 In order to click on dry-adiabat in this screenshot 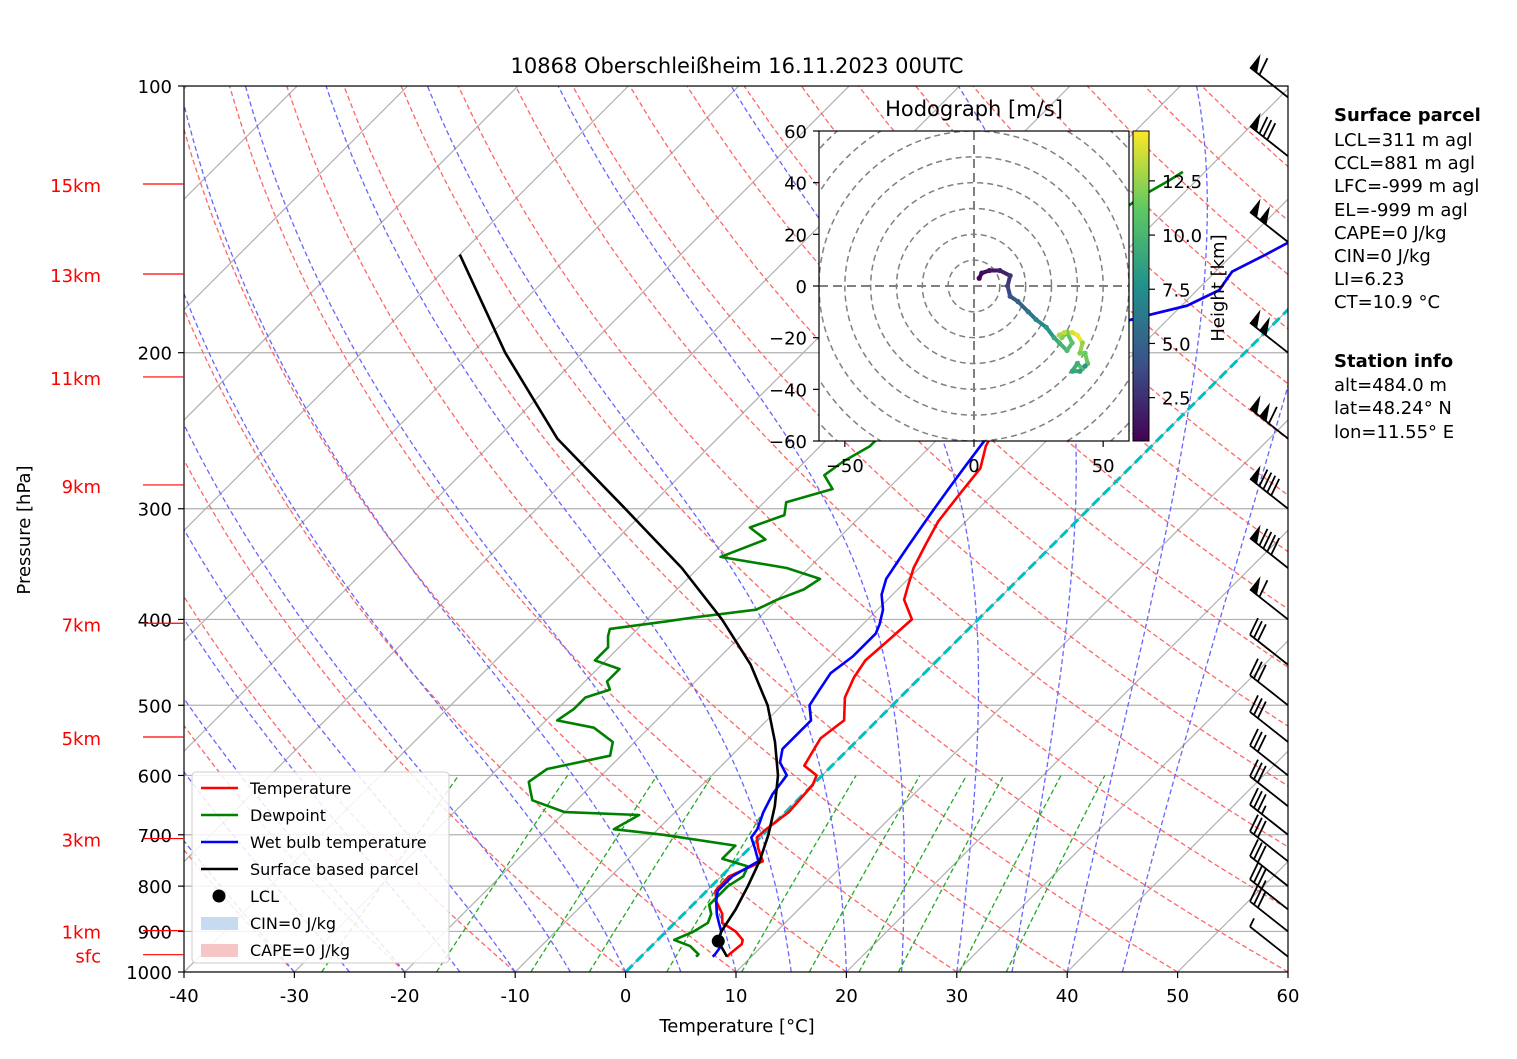, I will do `click(1073, 291)`.